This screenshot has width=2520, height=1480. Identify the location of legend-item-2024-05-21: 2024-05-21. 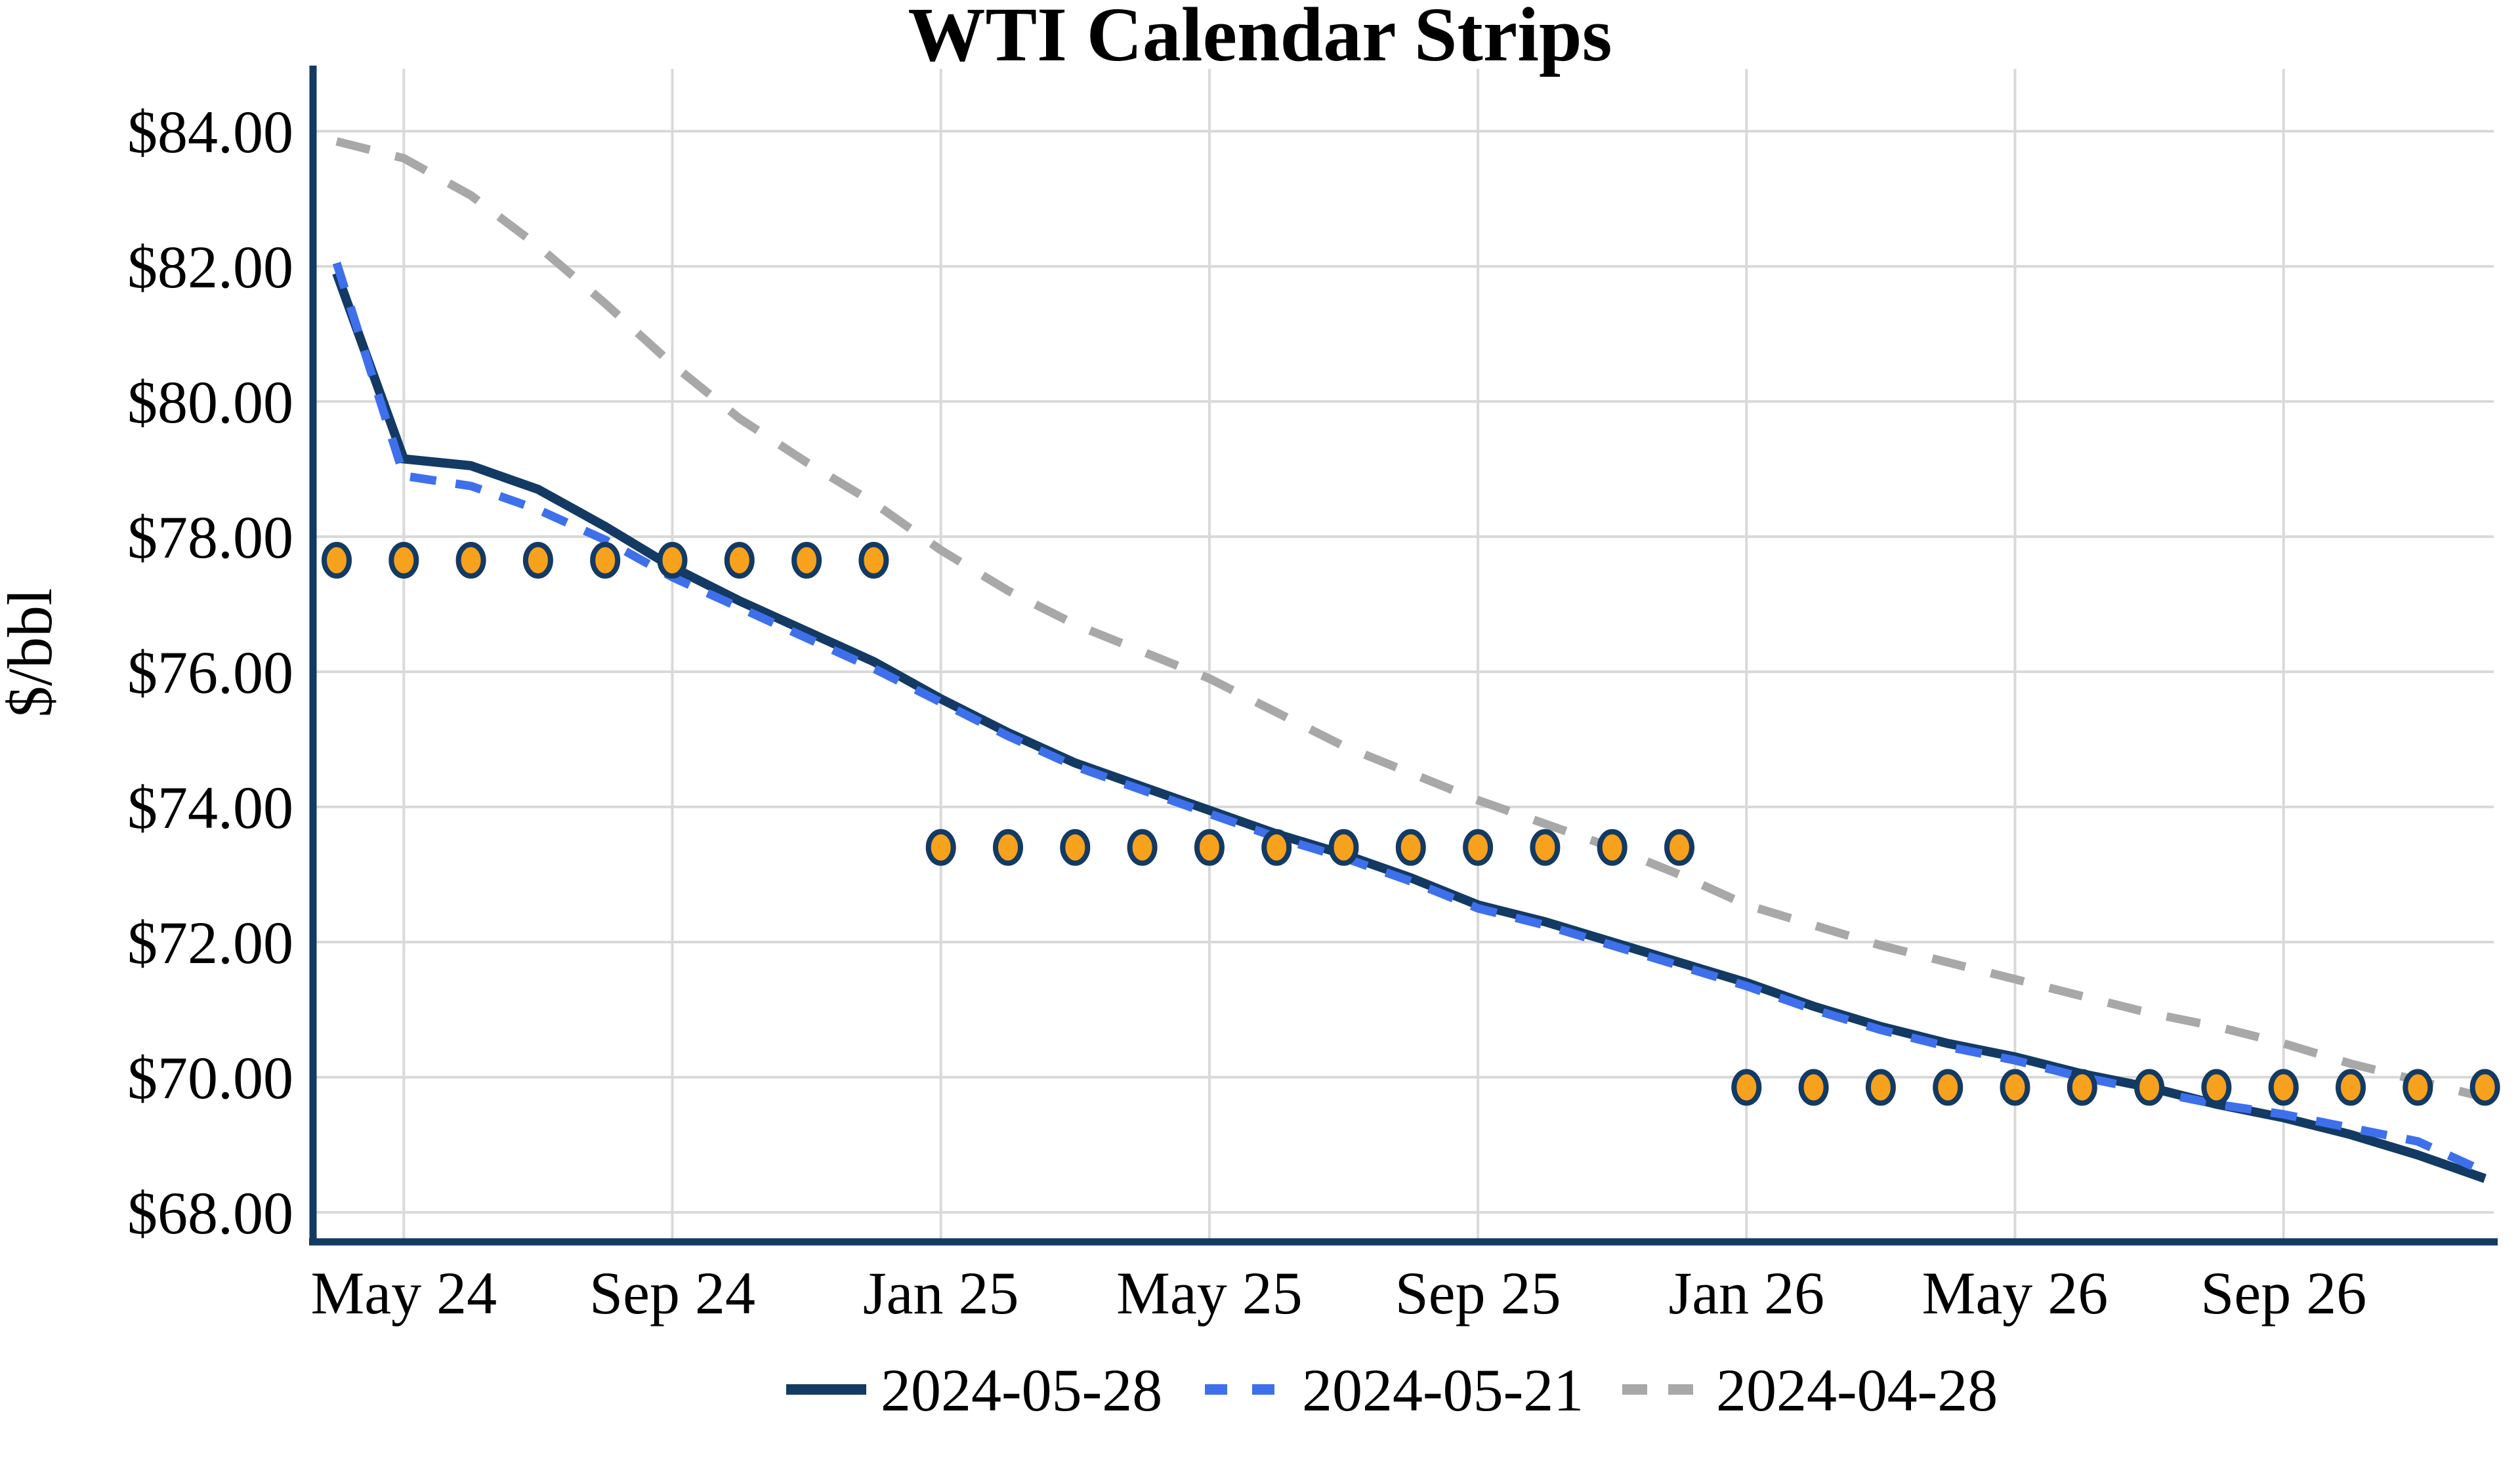
(1394, 1390).